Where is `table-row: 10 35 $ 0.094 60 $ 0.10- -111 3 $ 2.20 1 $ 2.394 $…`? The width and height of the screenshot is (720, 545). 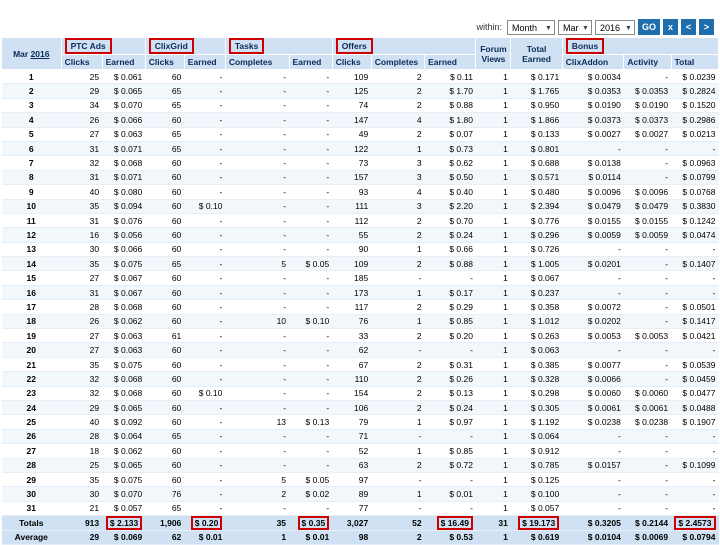 table-row: 10 35 $ 0.094 60 $ 0.10- -111 3 $ 2.20 1 $ 2.394 $… is located at coordinates (360, 206).